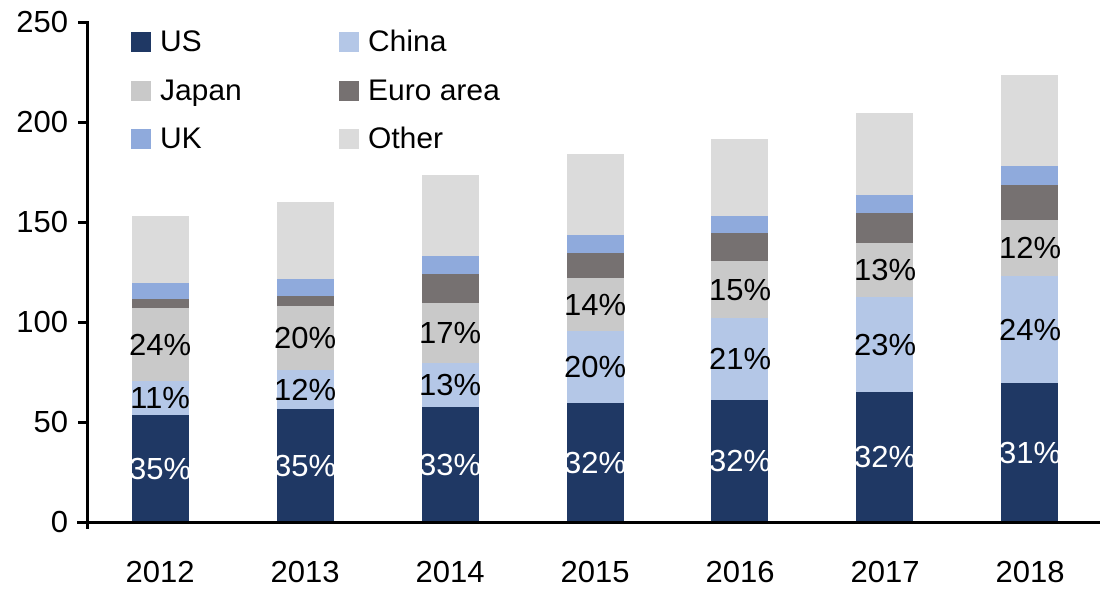 This screenshot has height=598, width=1102. Describe the element at coordinates (305, 240) in the screenshot. I see `bar-segment-other-2013` at that location.